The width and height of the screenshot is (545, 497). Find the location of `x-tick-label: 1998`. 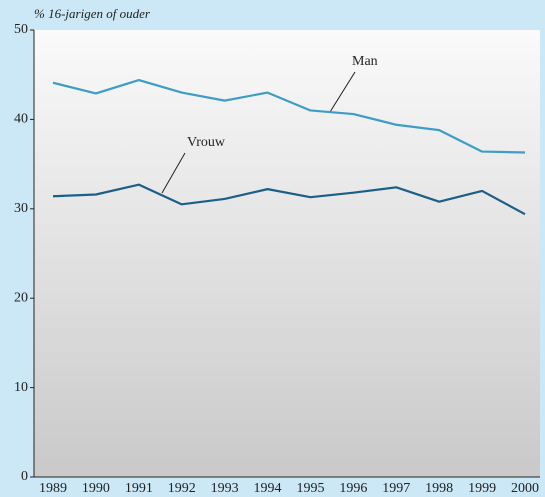

x-tick-label: 1998 is located at coordinates (439, 488).